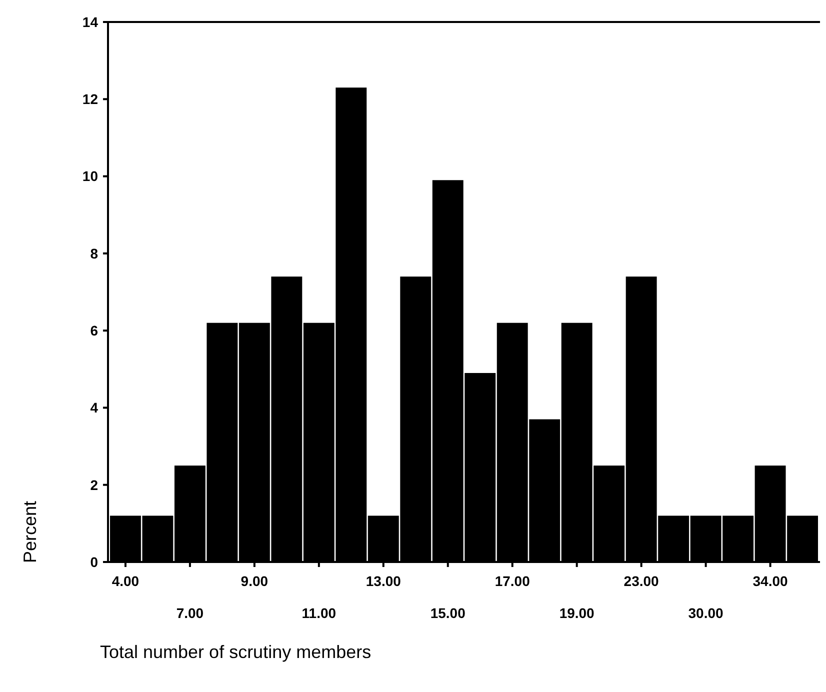 The width and height of the screenshot is (826, 692). I want to click on x-tick-label: 17.00, so click(512, 581).